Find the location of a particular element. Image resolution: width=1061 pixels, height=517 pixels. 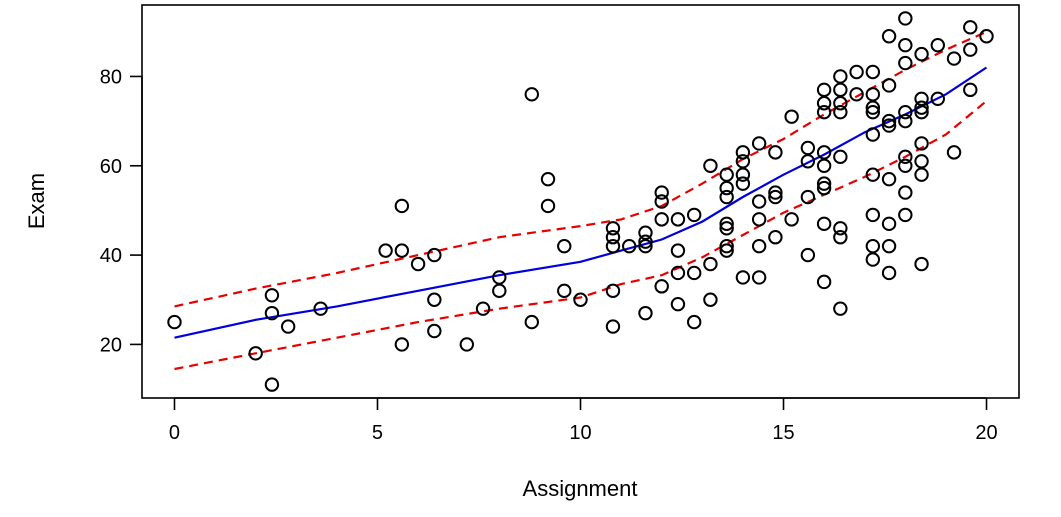

x-tick-label: 10 is located at coordinates (580, 433).